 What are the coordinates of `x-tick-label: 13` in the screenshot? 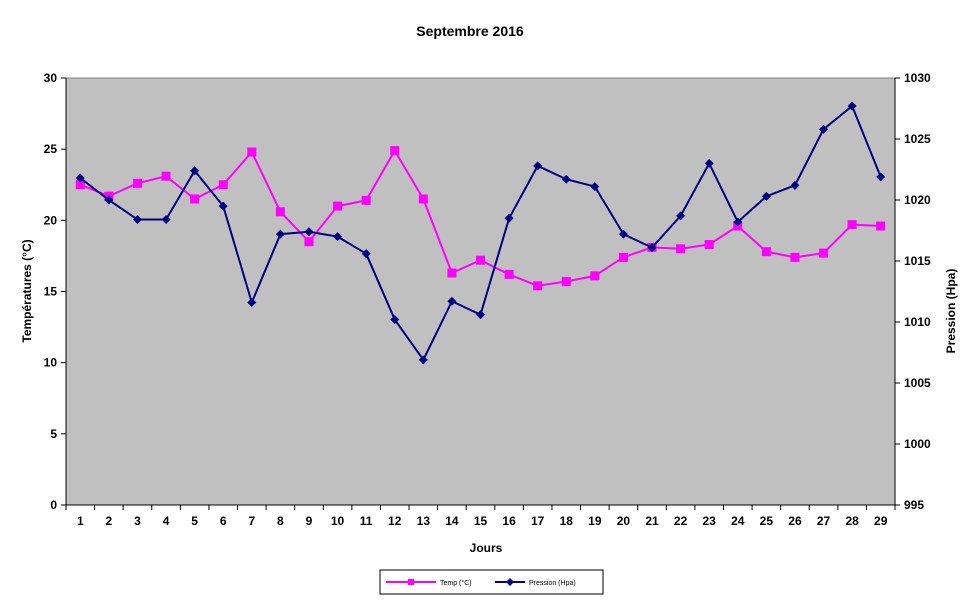 It's located at (424, 521).